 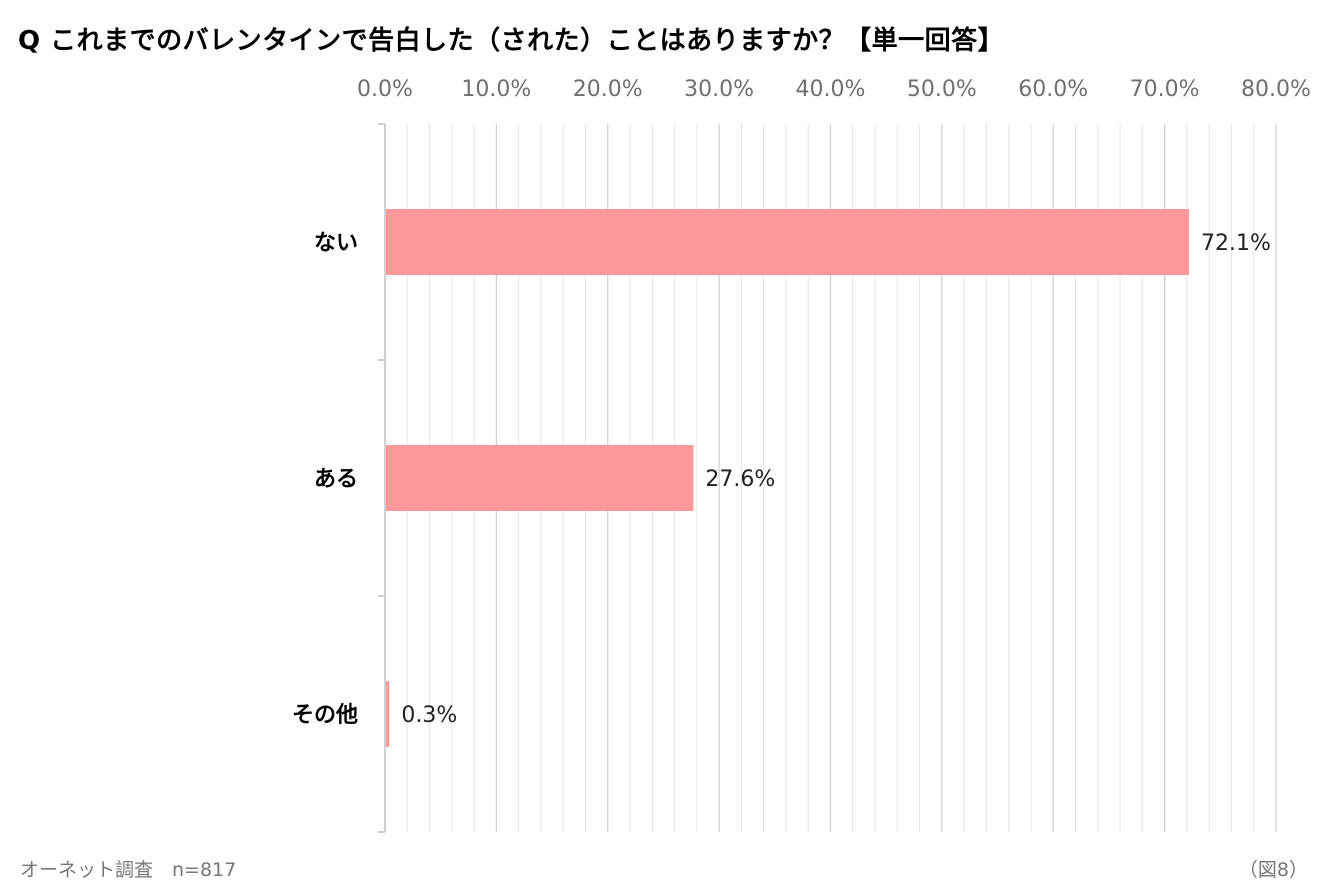 I want to click on data-label: 0.3%, so click(x=429, y=715).